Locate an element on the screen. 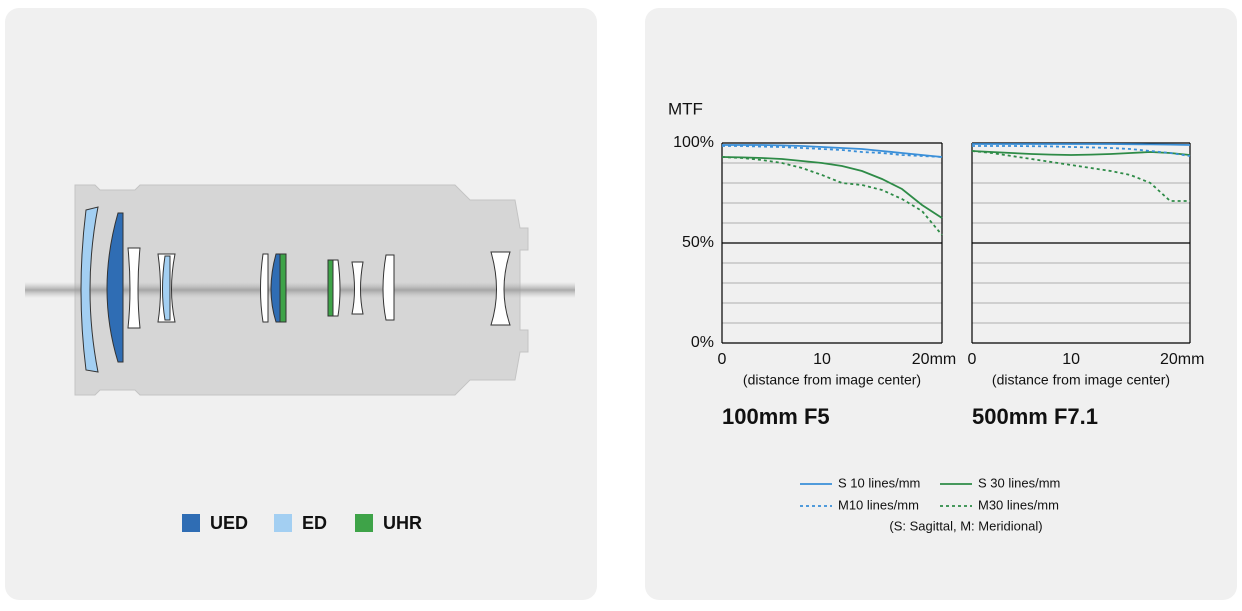 Image resolution: width=1242 pixels, height=611 pixels. legend-label: S 10 lines/mm is located at coordinates (879, 482).